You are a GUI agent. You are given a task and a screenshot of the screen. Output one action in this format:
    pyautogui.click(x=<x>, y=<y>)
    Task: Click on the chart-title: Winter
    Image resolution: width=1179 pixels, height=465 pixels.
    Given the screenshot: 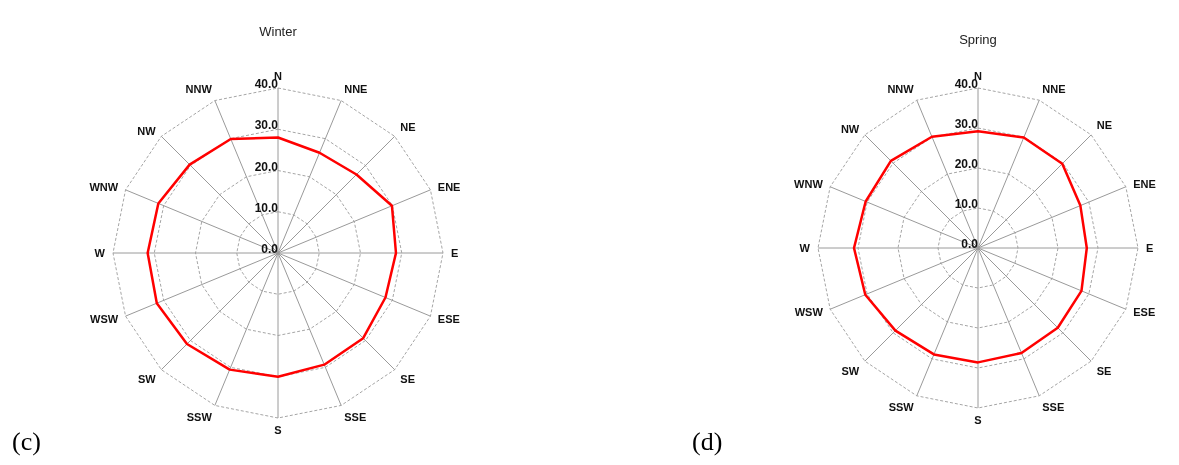 What is the action you would take?
    pyautogui.click(x=278, y=31)
    